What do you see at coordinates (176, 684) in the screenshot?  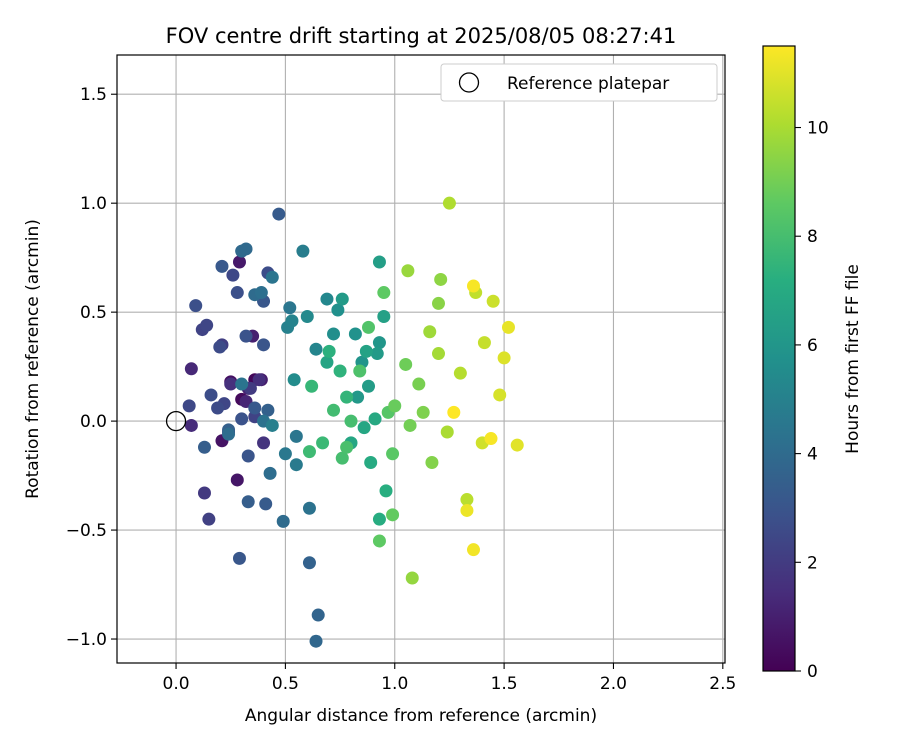 I see `x-tick-label: 0.0` at bounding box center [176, 684].